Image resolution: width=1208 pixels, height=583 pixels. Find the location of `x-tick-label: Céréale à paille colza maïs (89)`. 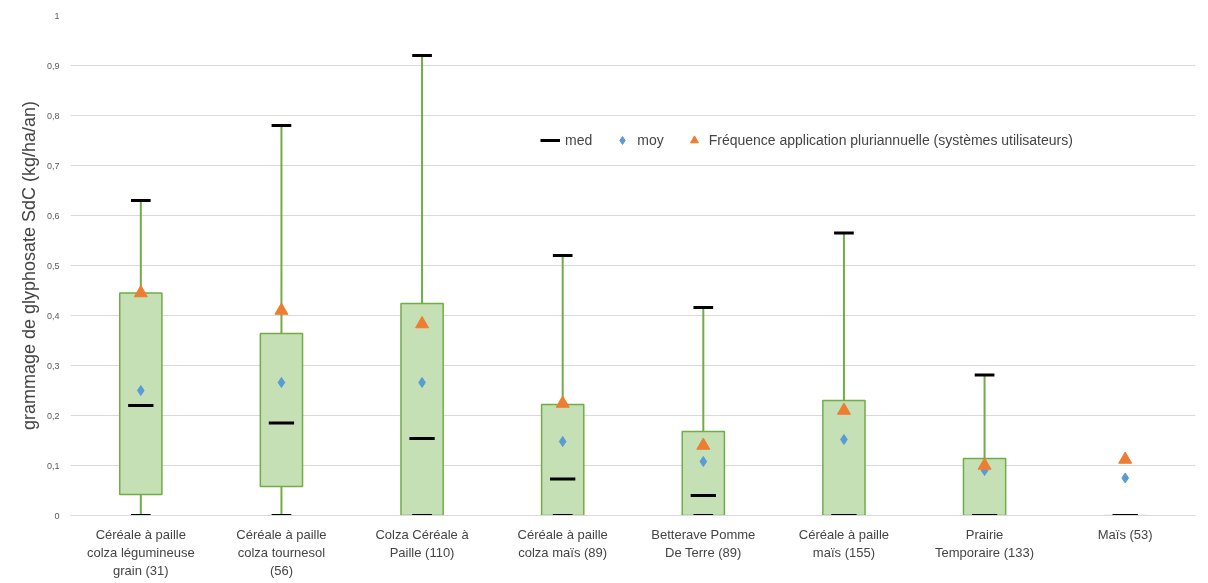

x-tick-label: Céréale à paille colza maïs (89) is located at coordinates (562, 543).